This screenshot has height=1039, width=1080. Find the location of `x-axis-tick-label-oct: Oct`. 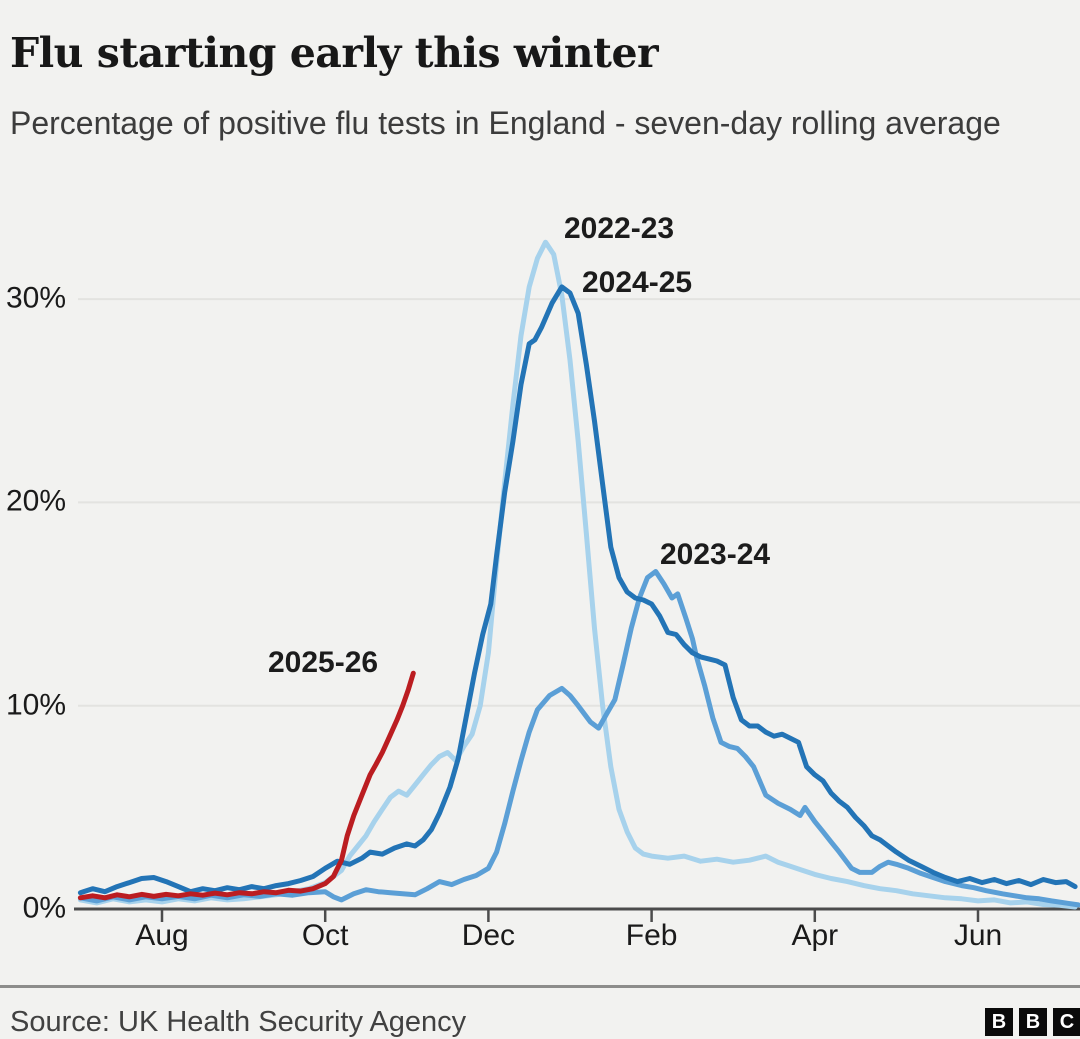

x-axis-tick-label-oct: Oct is located at coordinates (325, 935).